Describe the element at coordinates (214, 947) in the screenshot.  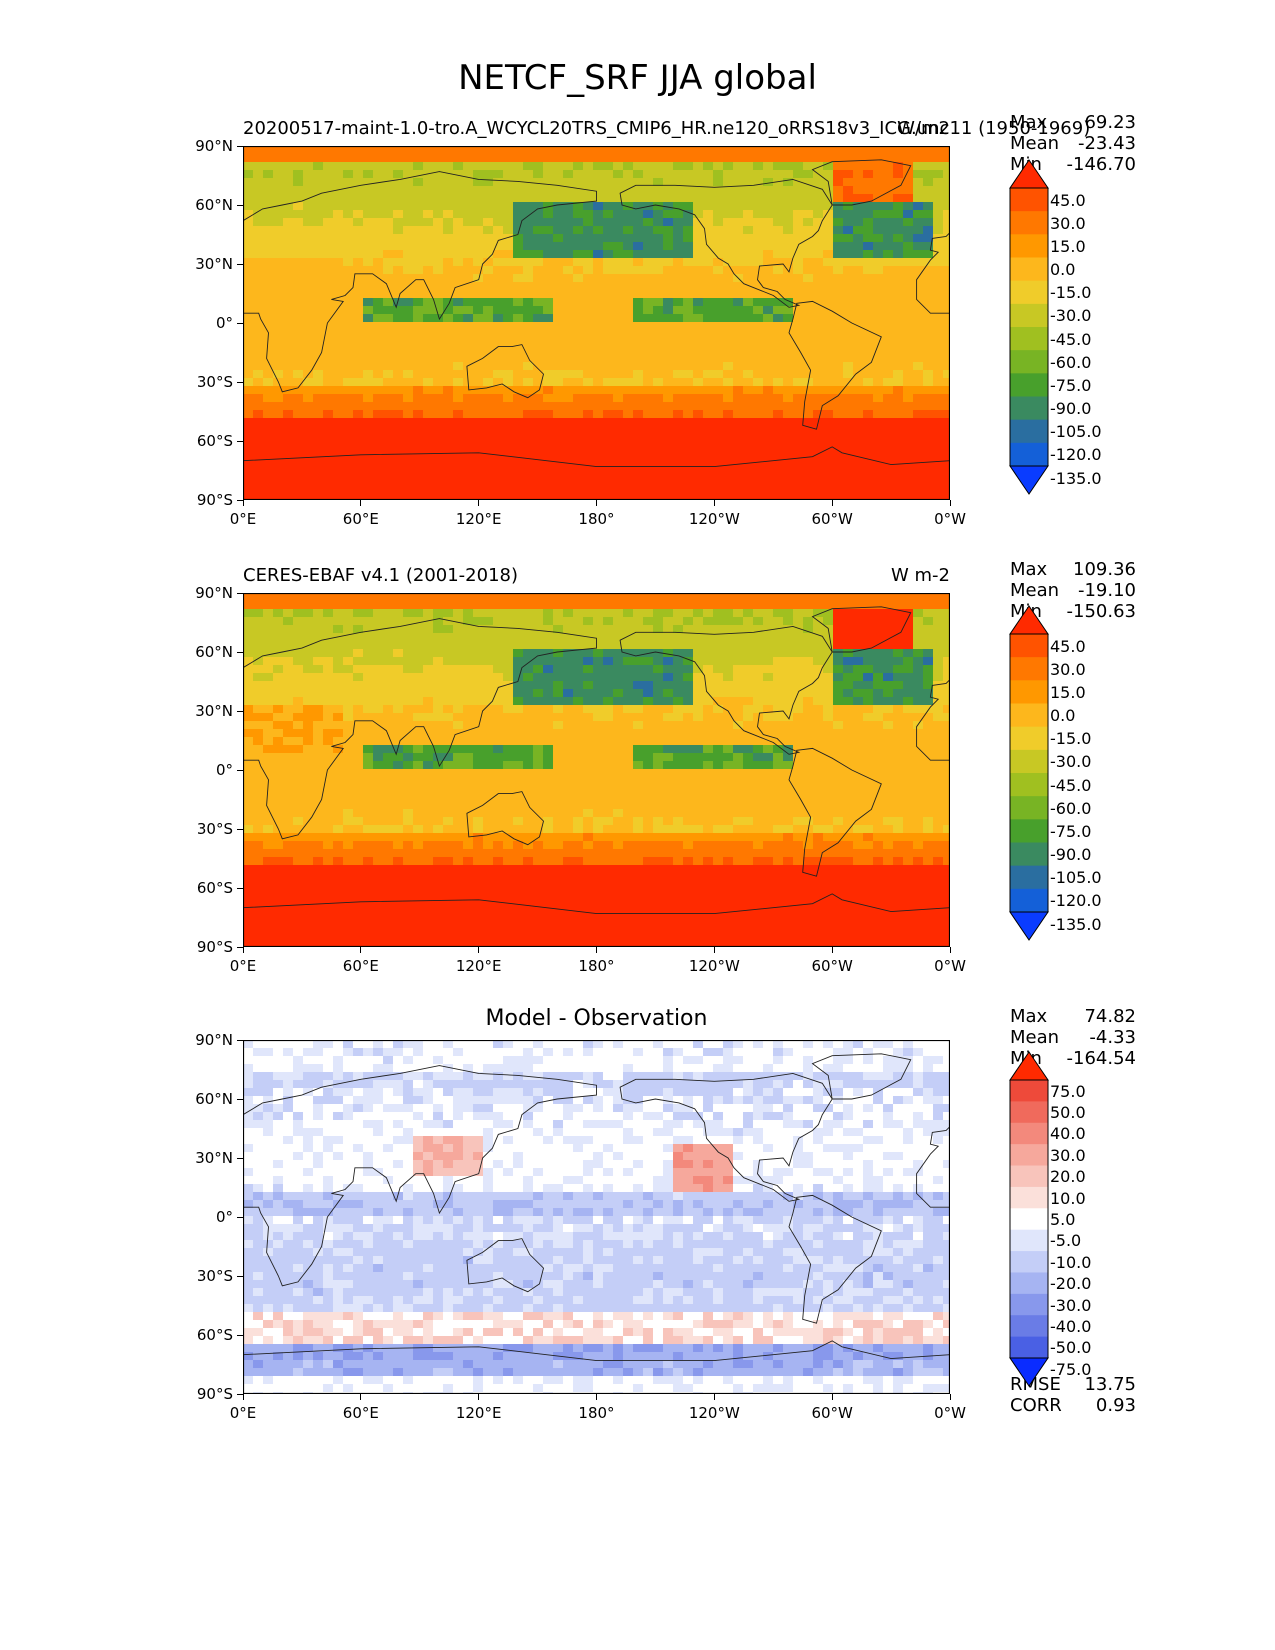
I see `y-tick-label: 90°S` at that location.